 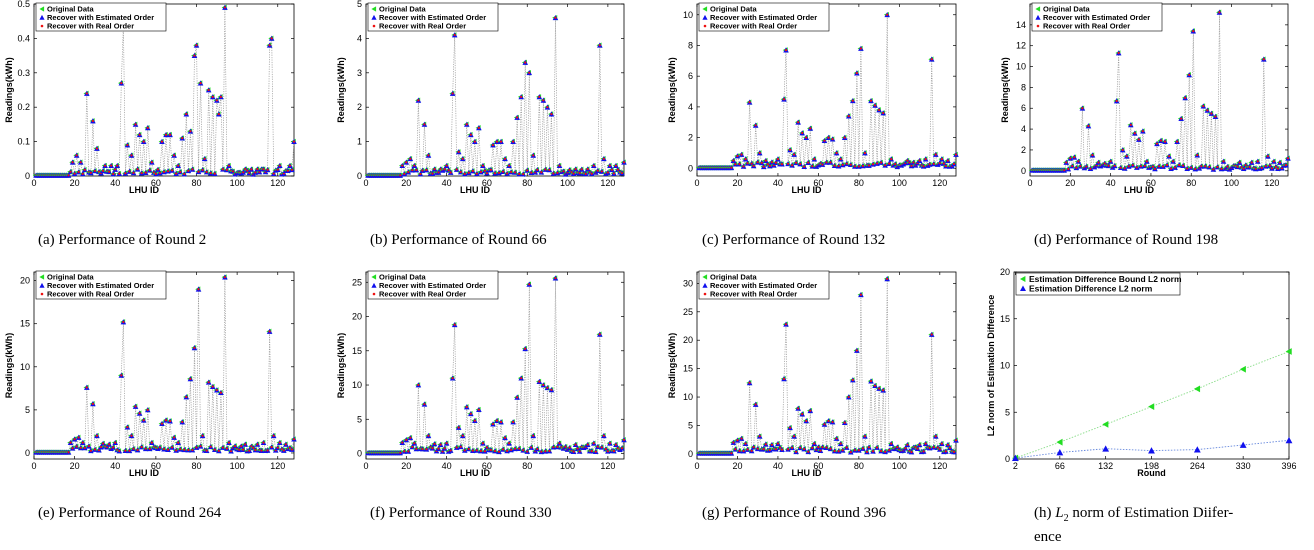 I want to click on x-tick-label: 60, so click(x=156, y=183).